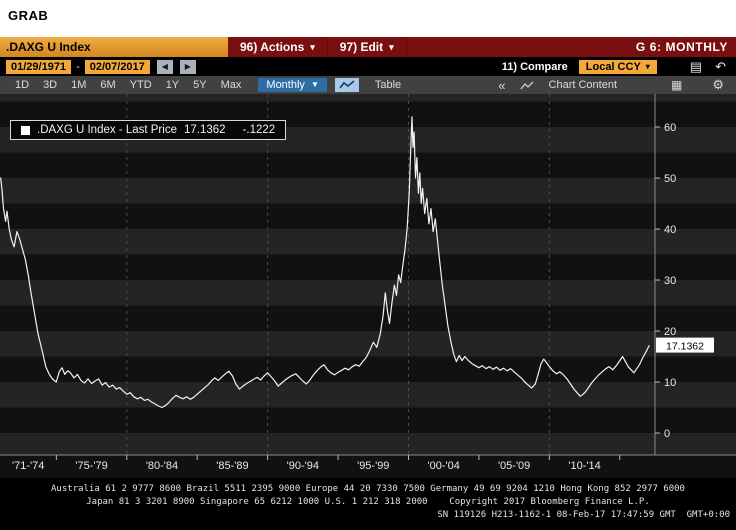 The width and height of the screenshot is (736, 530). Describe the element at coordinates (231, 85) in the screenshot. I see `range-button-max: Max` at that location.